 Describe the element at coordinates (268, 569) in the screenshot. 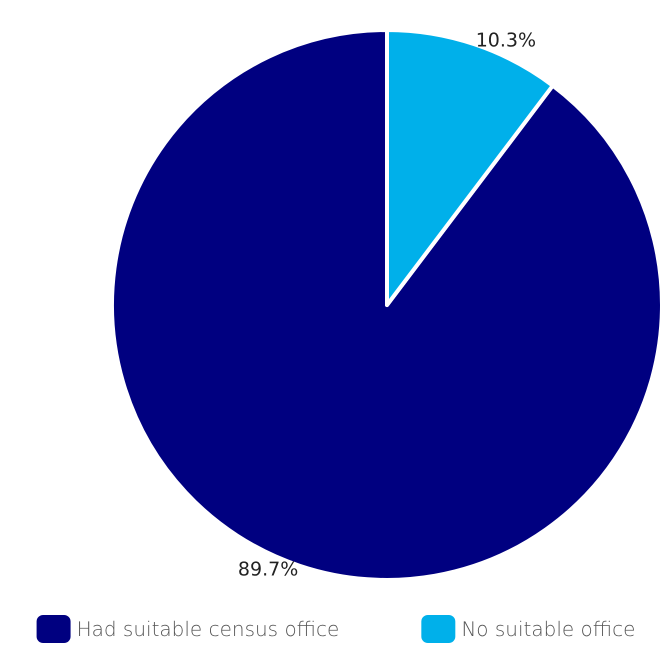

I see `data-label: 89.7%` at that location.